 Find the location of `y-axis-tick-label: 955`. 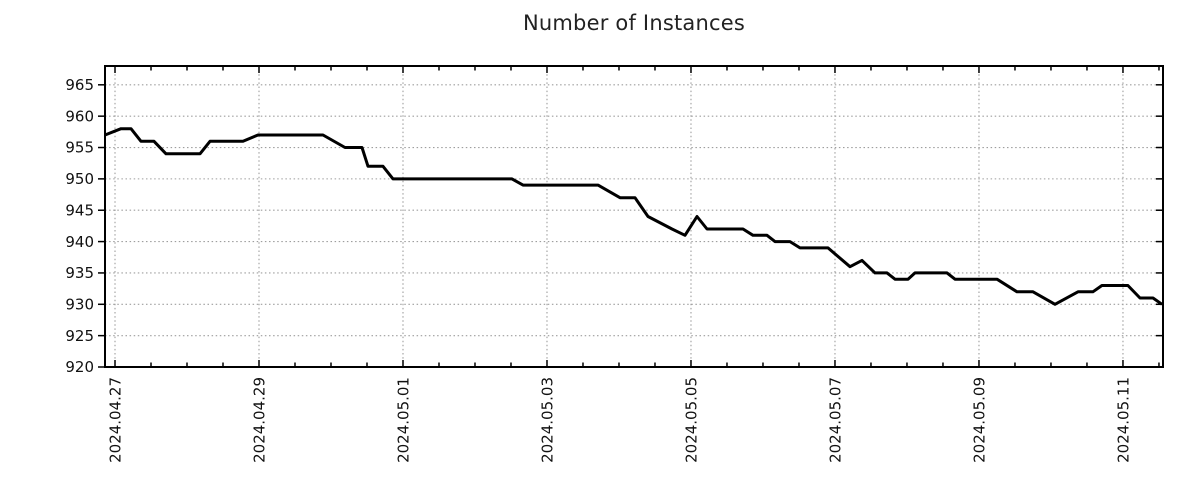

y-axis-tick-label: 955 is located at coordinates (79, 148).